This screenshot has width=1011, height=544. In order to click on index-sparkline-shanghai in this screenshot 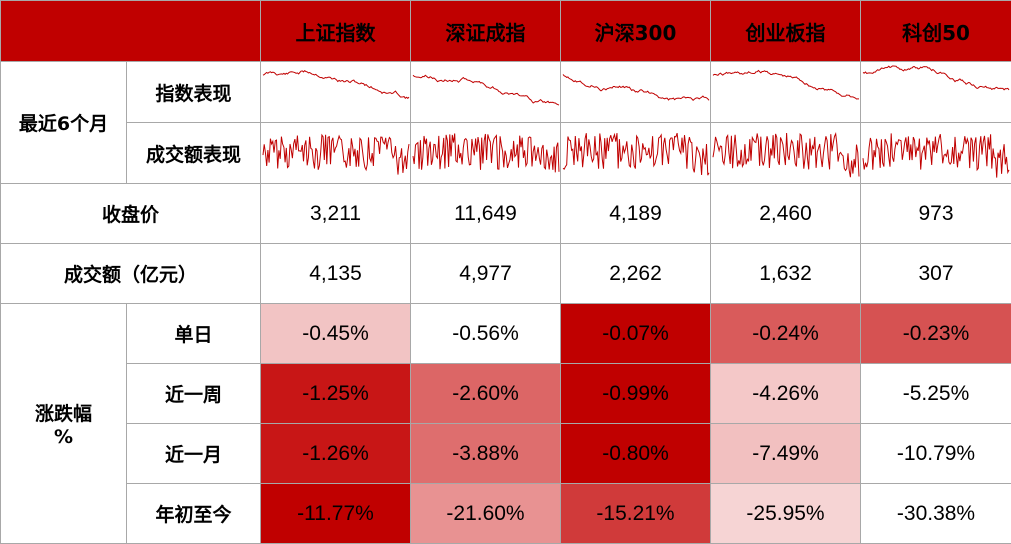, I will do `click(336, 92)`.